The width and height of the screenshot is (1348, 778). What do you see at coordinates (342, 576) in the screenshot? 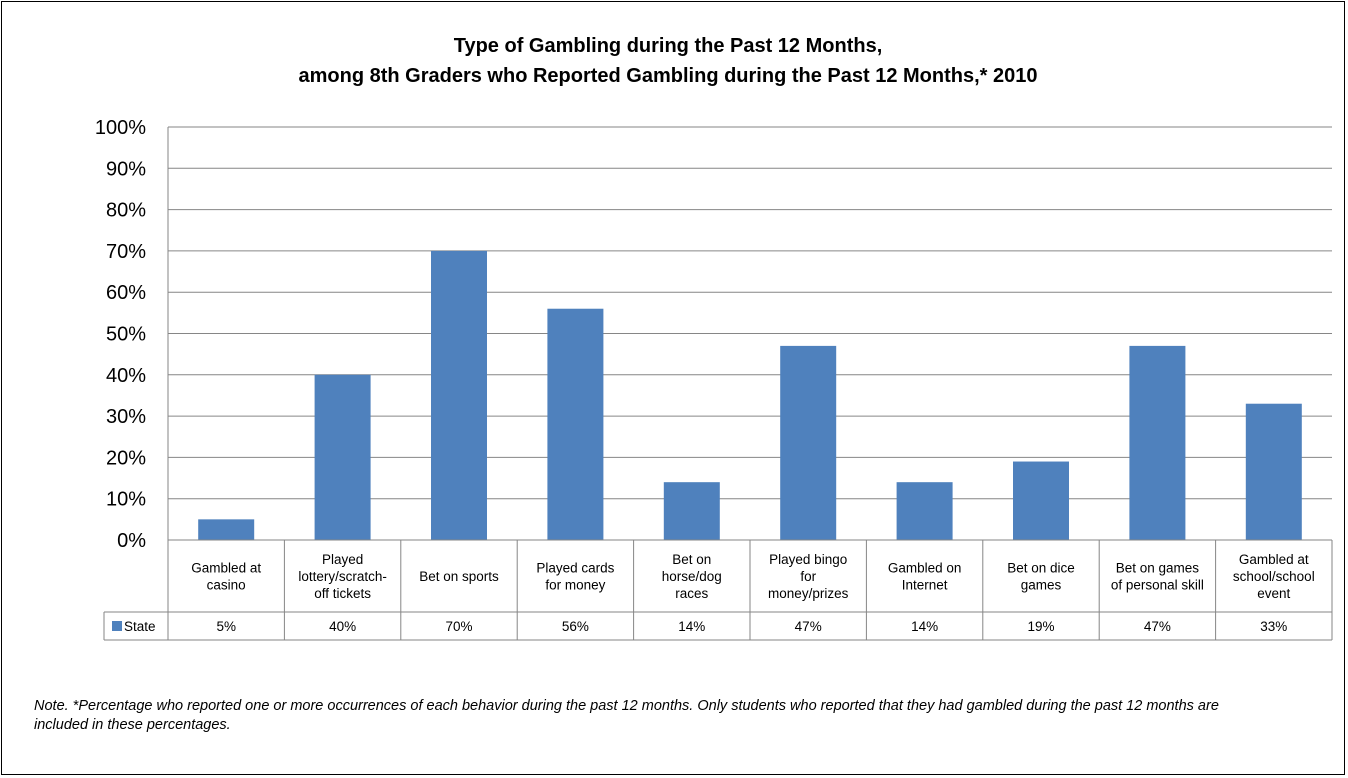
I see `category-label: lottery/scratch-` at bounding box center [342, 576].